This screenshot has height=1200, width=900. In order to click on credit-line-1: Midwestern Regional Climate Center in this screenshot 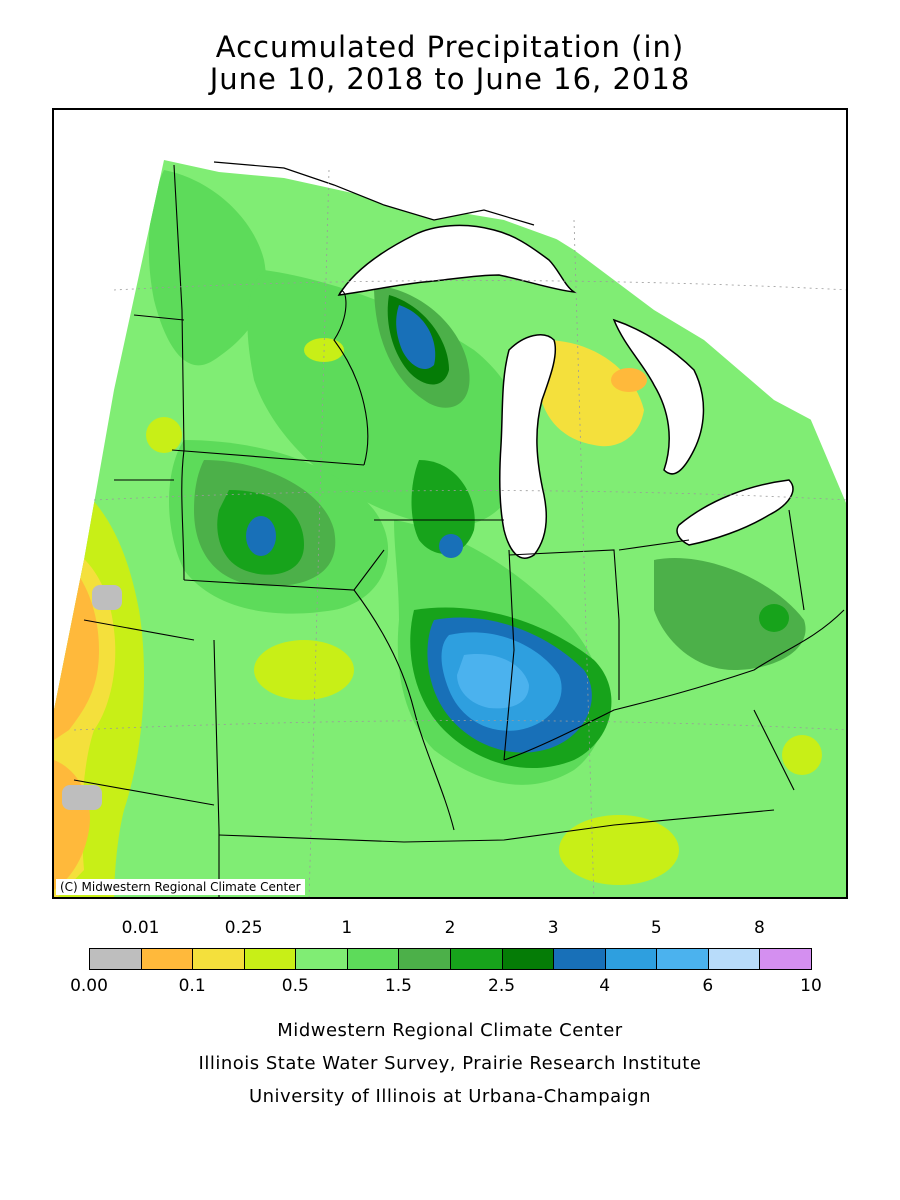, I will do `click(450, 1030)`.